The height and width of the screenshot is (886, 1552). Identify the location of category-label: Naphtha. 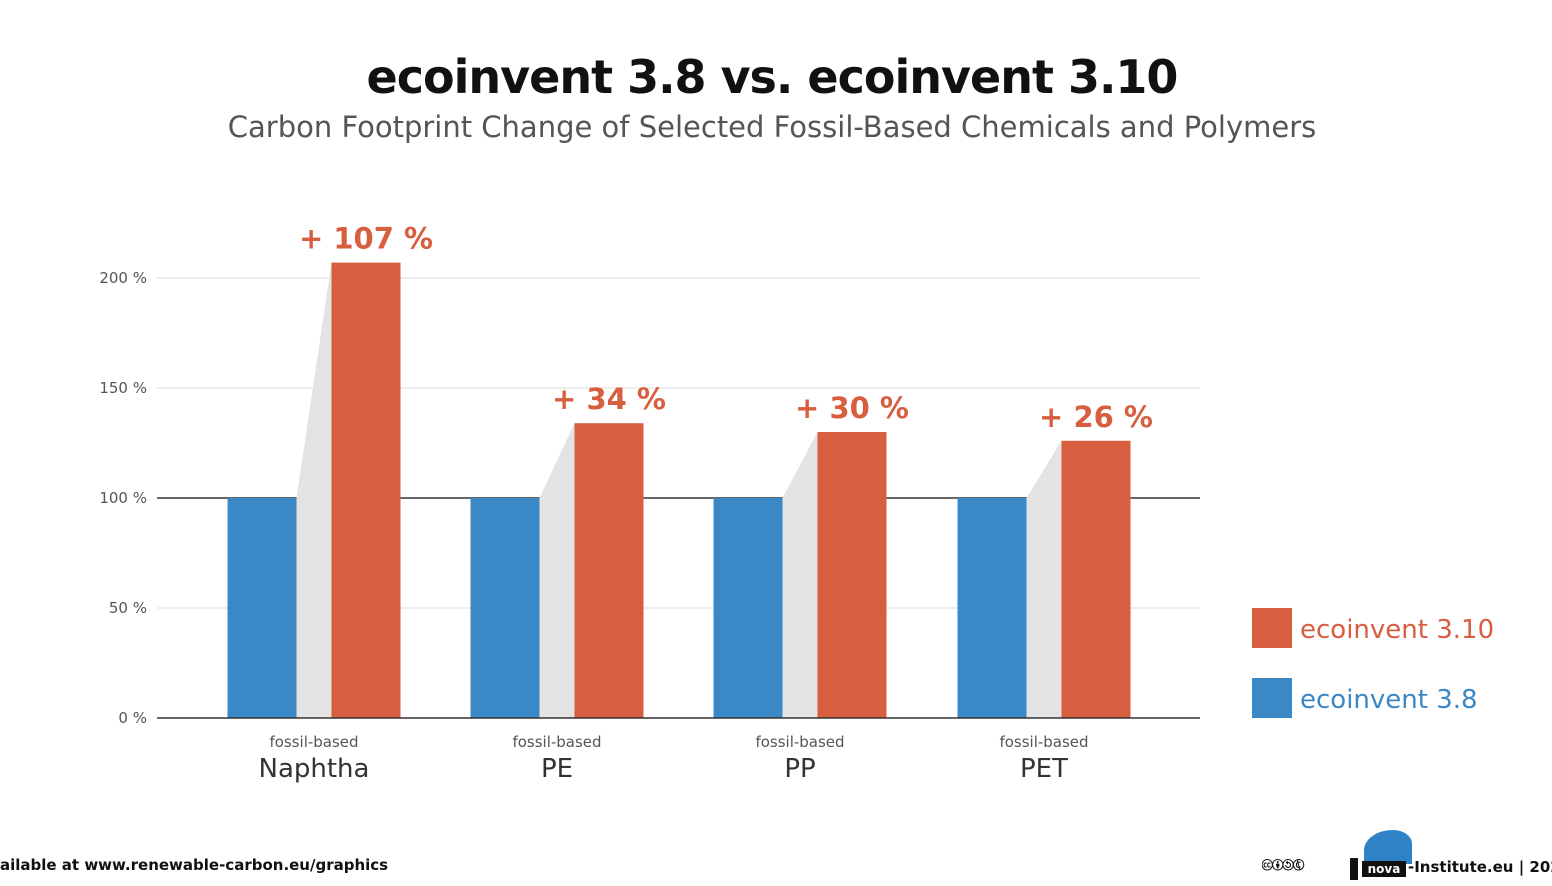
(314, 769).